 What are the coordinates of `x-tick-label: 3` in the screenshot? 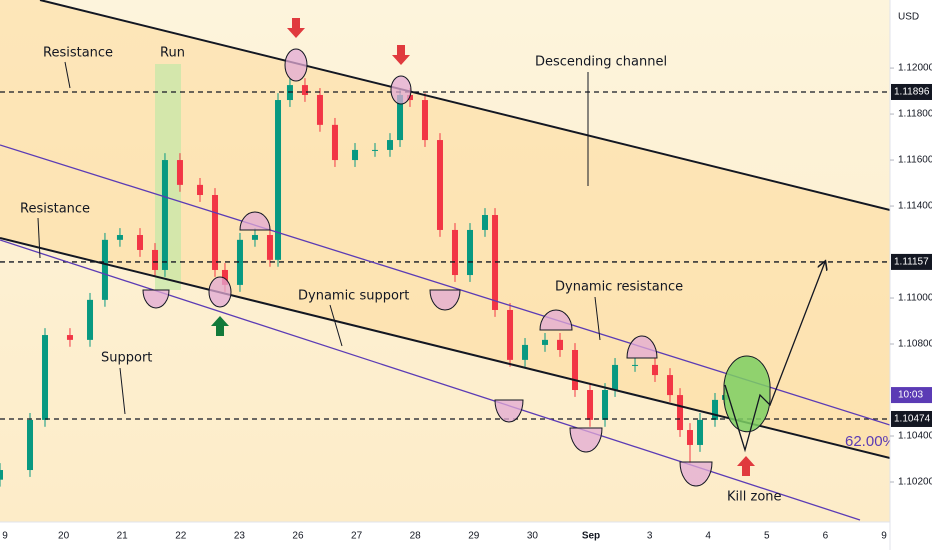 It's located at (650, 536).